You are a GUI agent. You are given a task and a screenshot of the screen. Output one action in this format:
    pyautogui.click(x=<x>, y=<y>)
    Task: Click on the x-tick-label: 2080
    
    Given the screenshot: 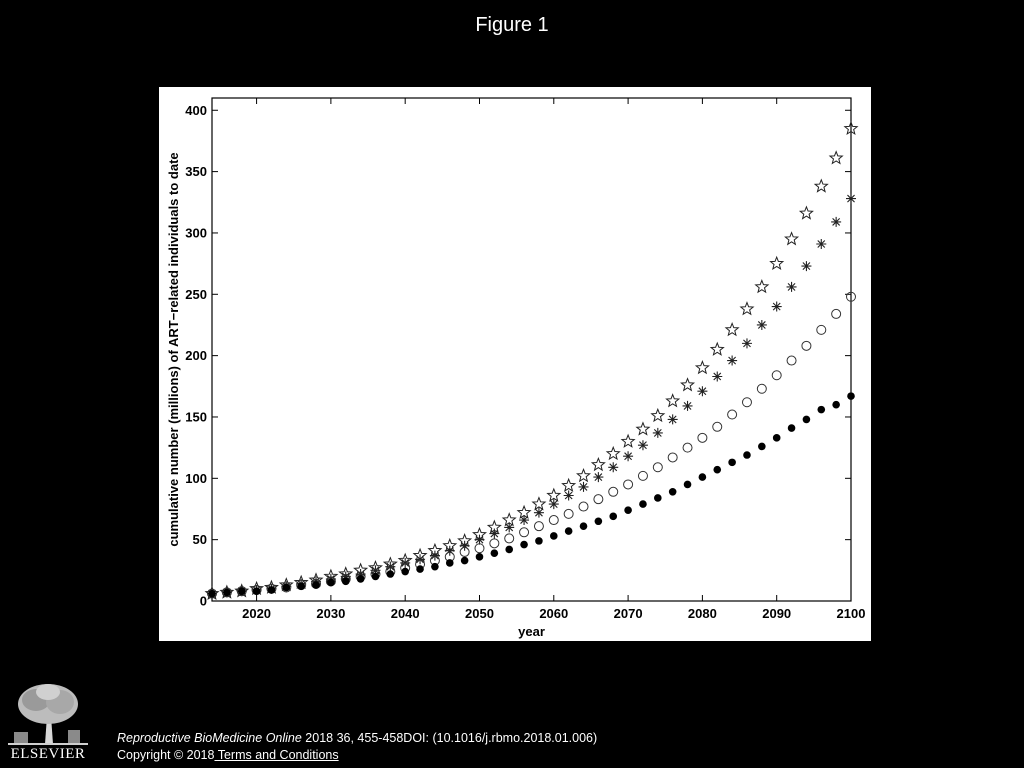 What is the action you would take?
    pyautogui.click(x=702, y=613)
    